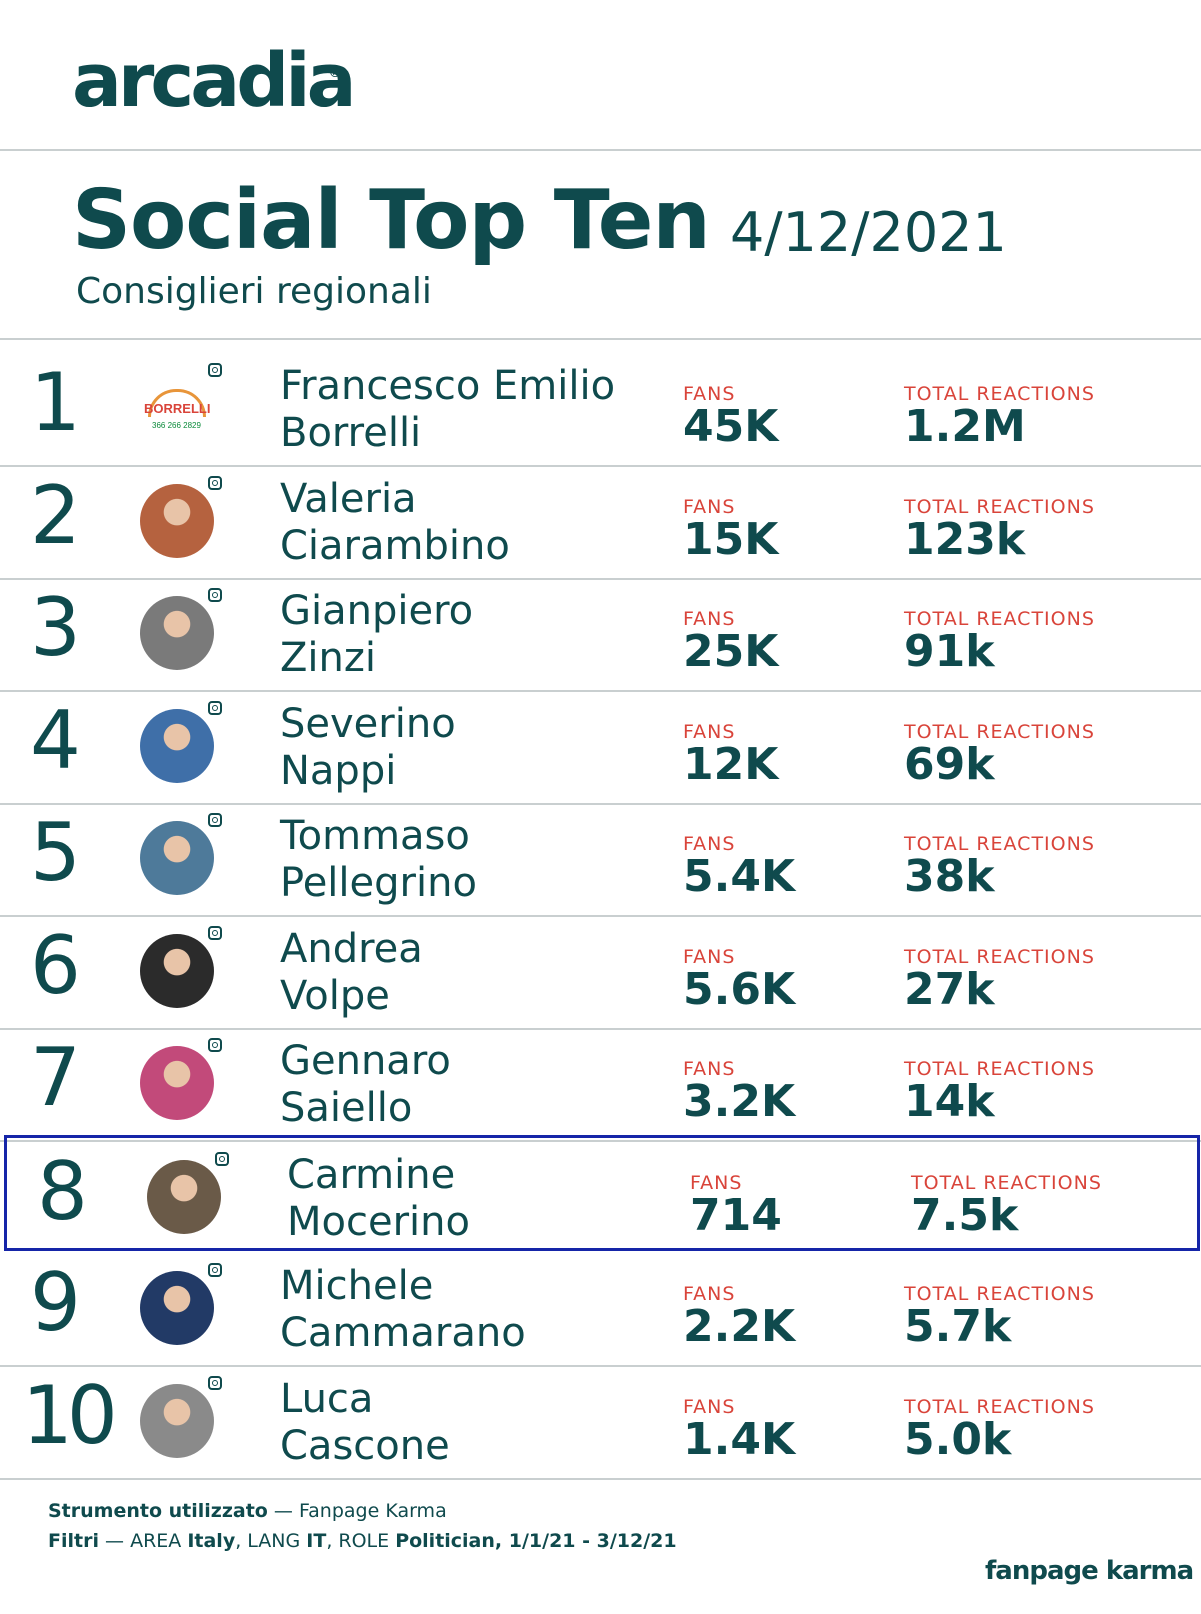 This screenshot has height=1614, width=1201. I want to click on rank-number: 5, so click(55, 852).